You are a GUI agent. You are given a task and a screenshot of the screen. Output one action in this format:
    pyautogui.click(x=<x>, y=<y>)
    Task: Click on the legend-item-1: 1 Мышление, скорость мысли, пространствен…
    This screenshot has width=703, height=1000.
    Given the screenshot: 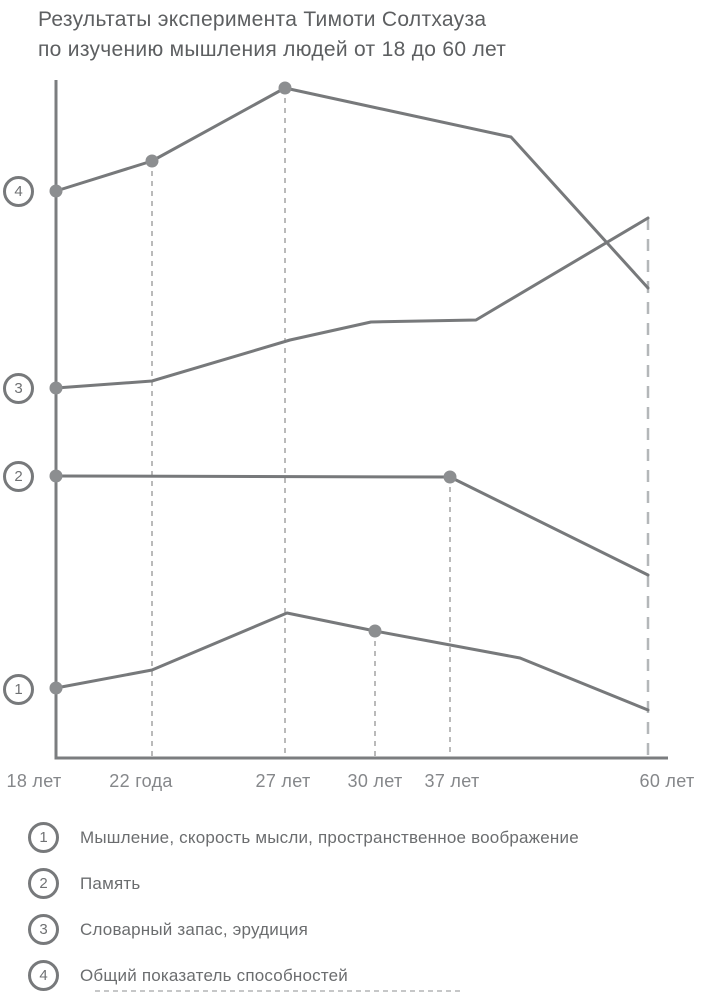 What is the action you would take?
    pyautogui.click(x=303, y=837)
    